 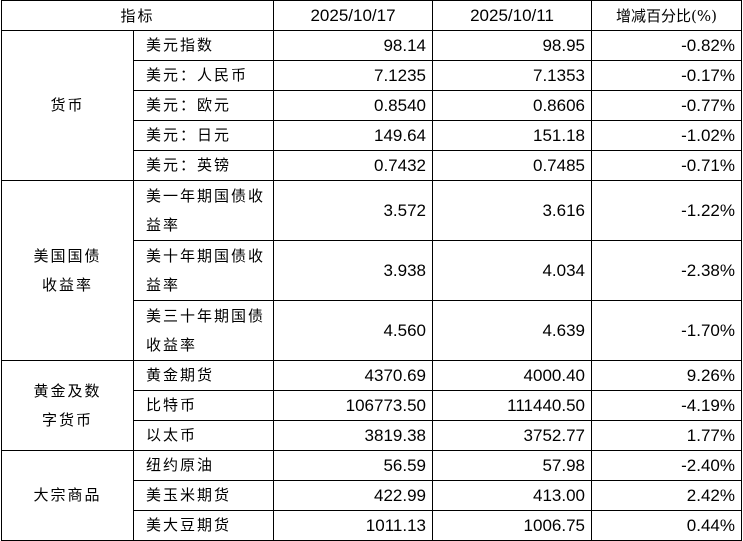 I want to click on value-date2: 3.616, so click(x=512, y=210).